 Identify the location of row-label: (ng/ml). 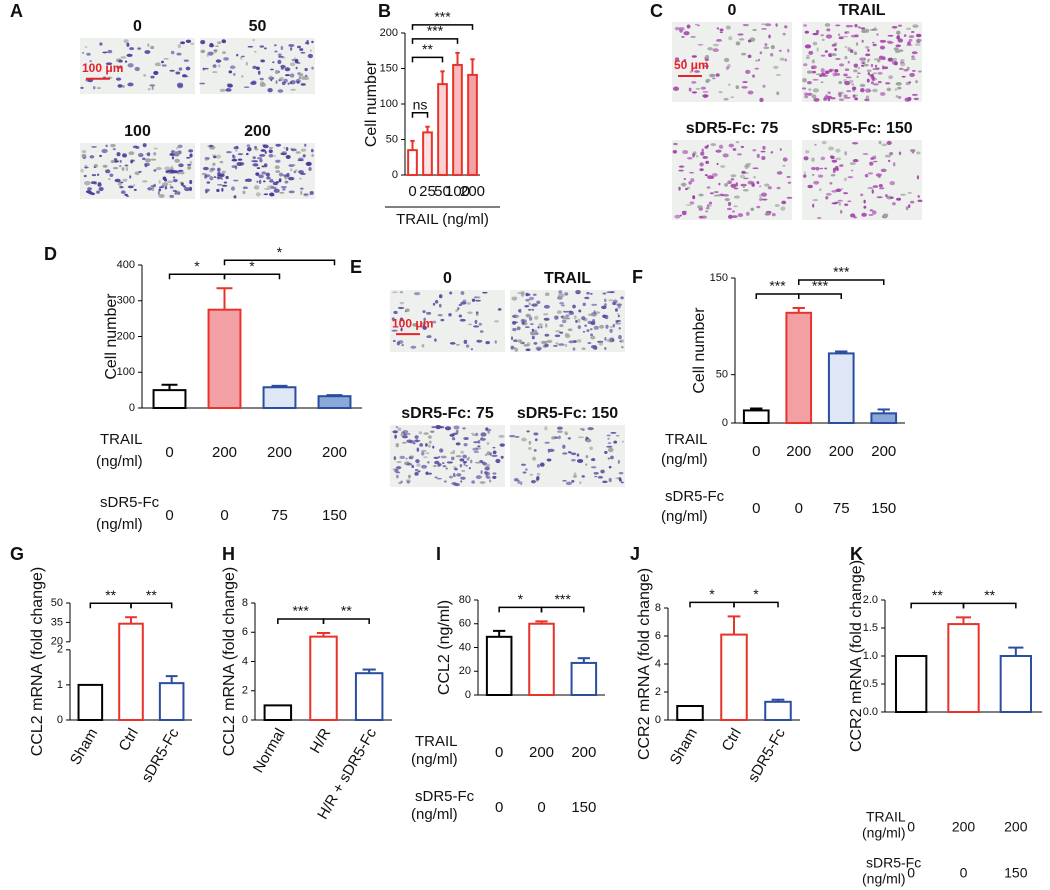
(119, 524).